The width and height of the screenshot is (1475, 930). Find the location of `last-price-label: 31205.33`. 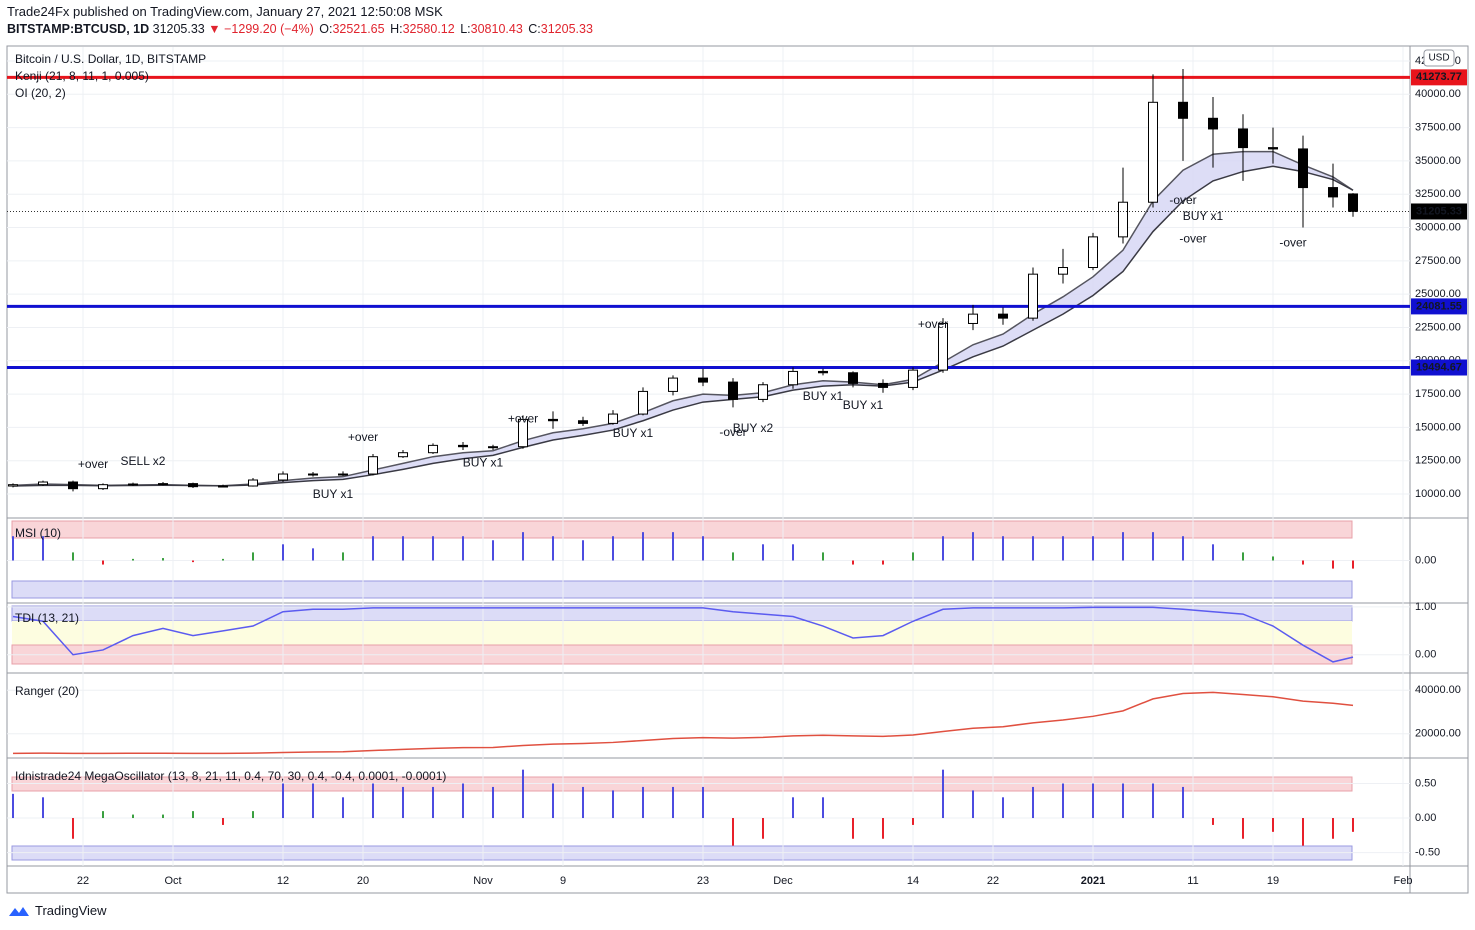

last-price-label: 31205.33 is located at coordinates (1439, 211).